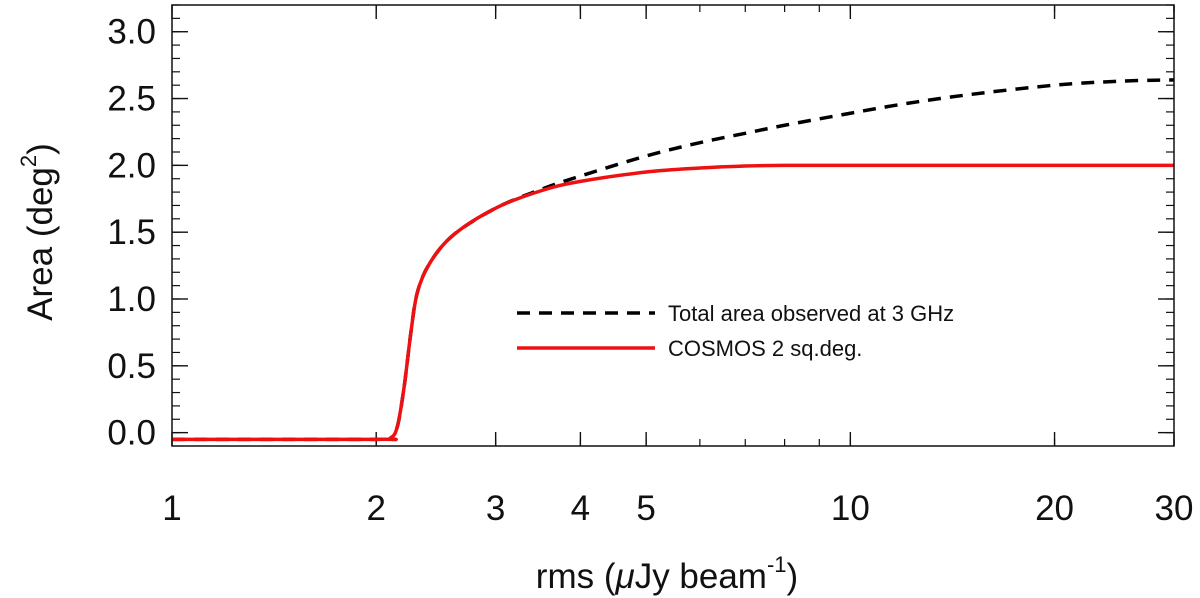 Image resolution: width=1200 pixels, height=598 pixels. I want to click on y-axis-title: Area (deg2), so click(38, 232).